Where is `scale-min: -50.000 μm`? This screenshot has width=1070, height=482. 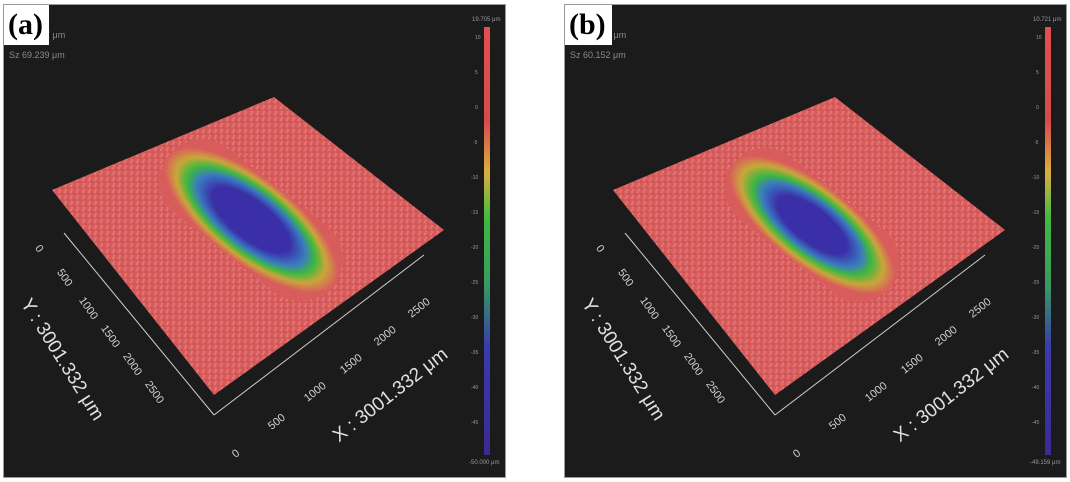 scale-min: -50.000 μm is located at coordinates (484, 463).